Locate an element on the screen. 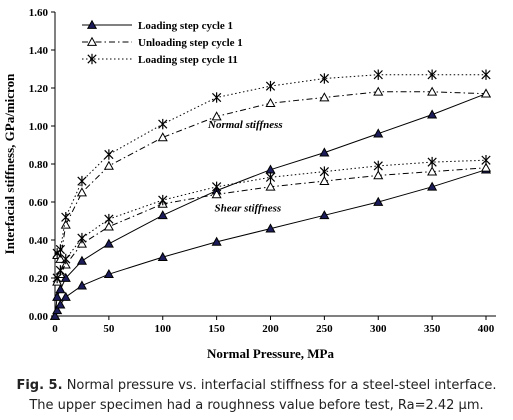 The width and height of the screenshot is (513, 420). y-tick-label: 1.00 is located at coordinates (39, 127).